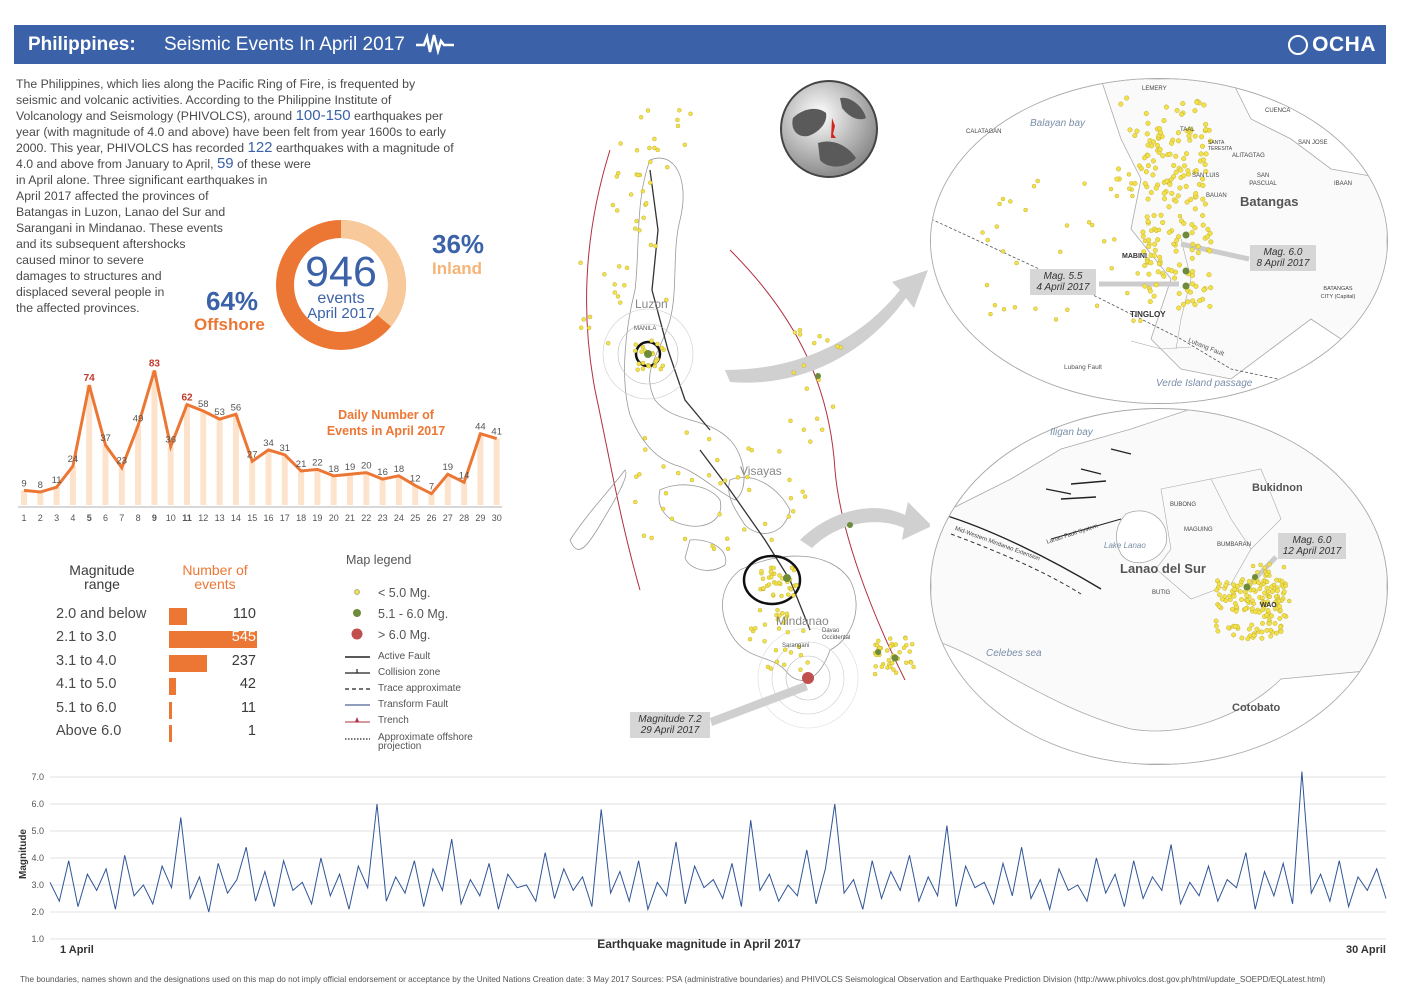 Image resolution: width=1404 pixels, height=993 pixels. I want to click on callout-mag60-batangas: Mag. 6.0 8 April 2017, so click(1283, 258).